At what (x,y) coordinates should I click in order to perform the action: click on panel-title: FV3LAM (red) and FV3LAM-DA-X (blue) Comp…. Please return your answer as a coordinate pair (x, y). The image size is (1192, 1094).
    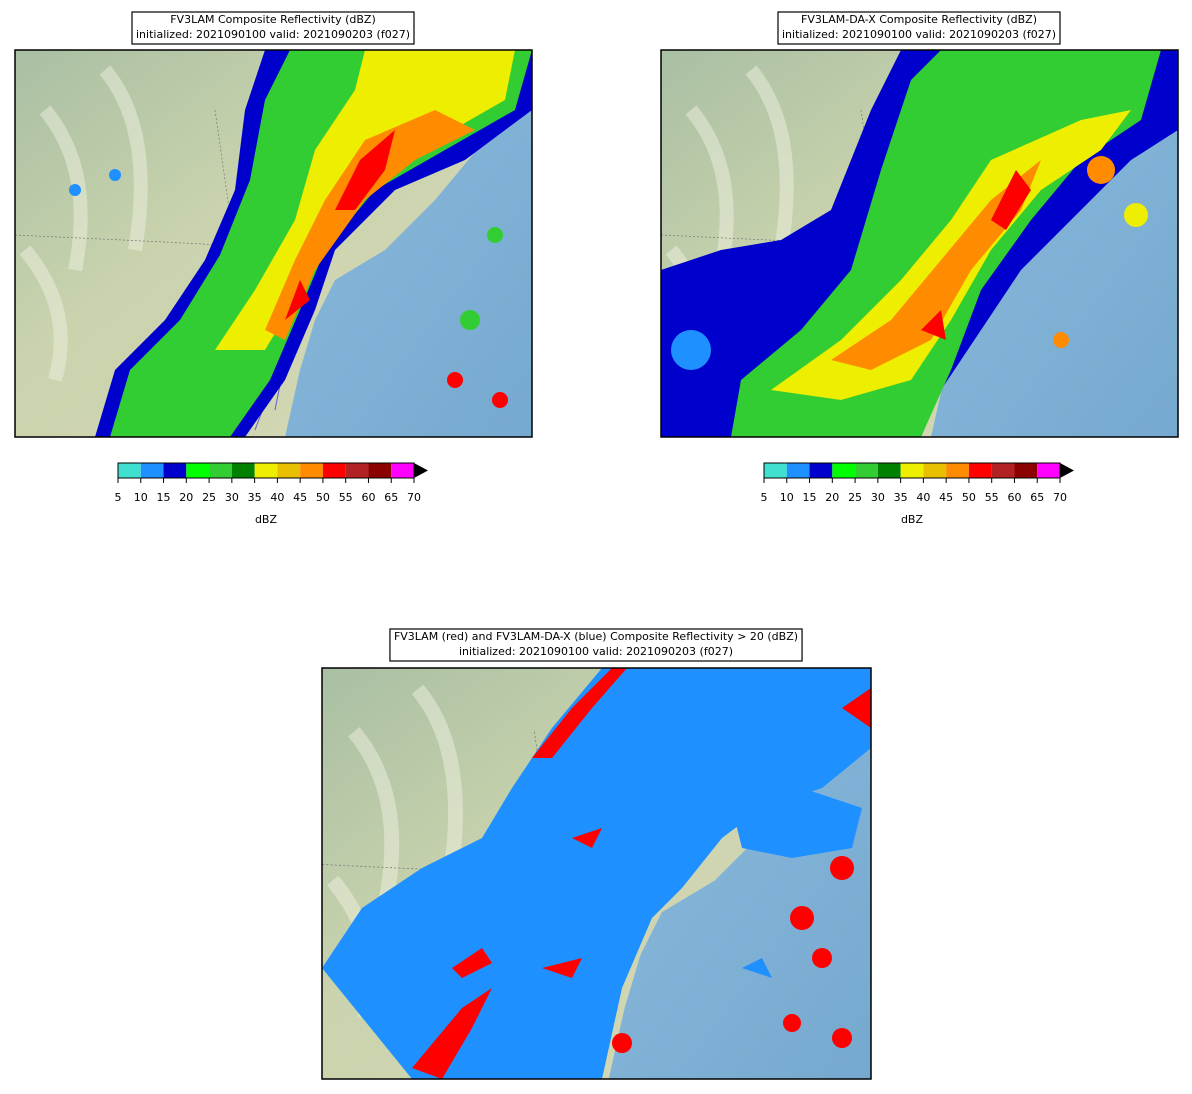
    Looking at the image, I should click on (596, 645).